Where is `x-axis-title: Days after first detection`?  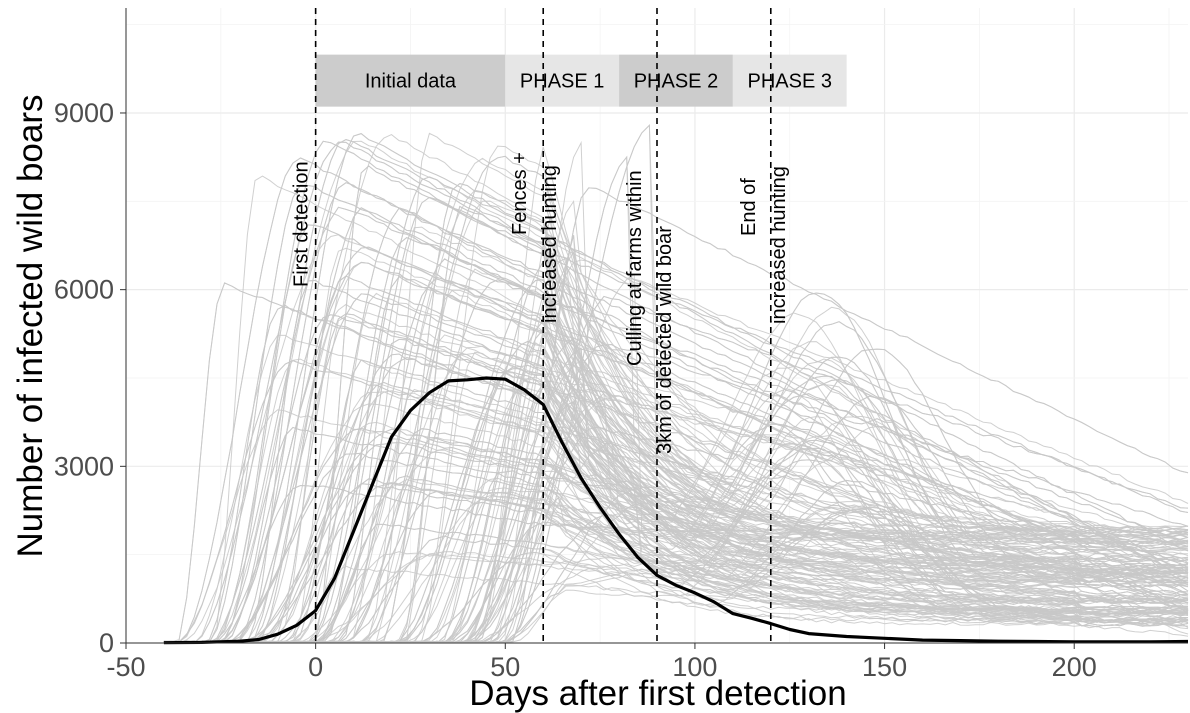 x-axis-title: Days after first detection is located at coordinates (657, 693).